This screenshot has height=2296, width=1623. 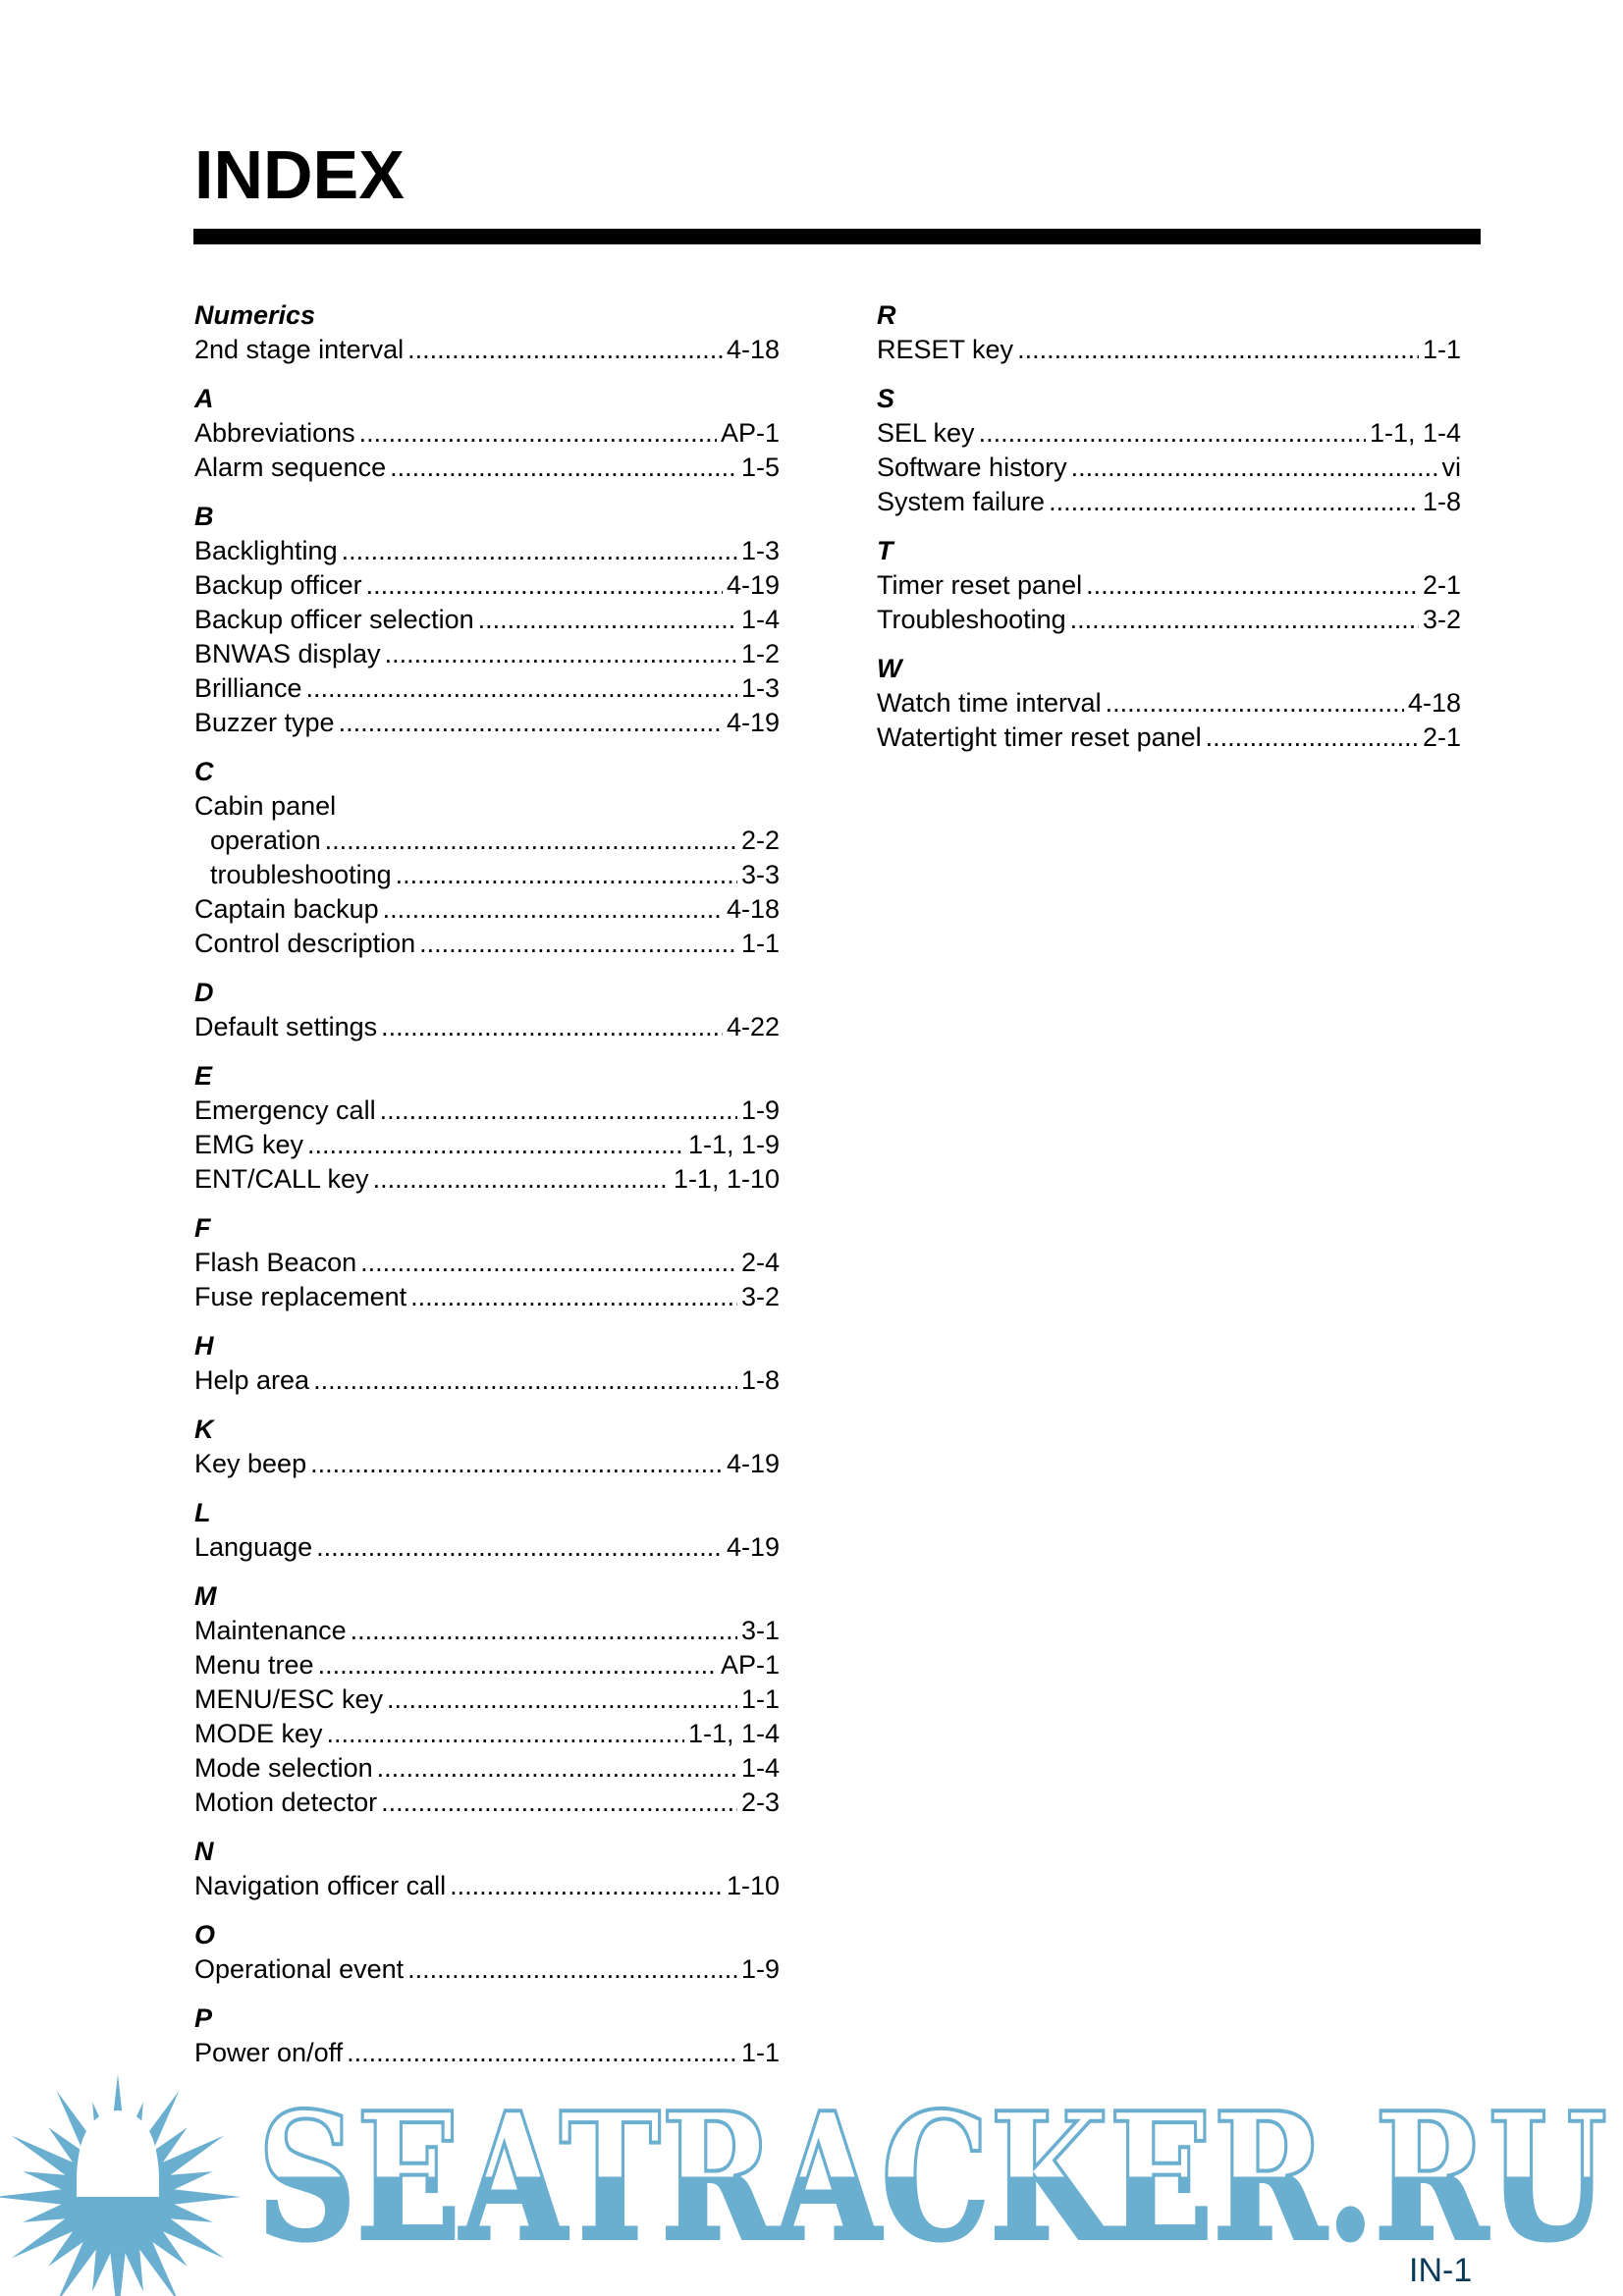 What do you see at coordinates (945, 349) in the screenshot?
I see `index-term: RESET key` at bounding box center [945, 349].